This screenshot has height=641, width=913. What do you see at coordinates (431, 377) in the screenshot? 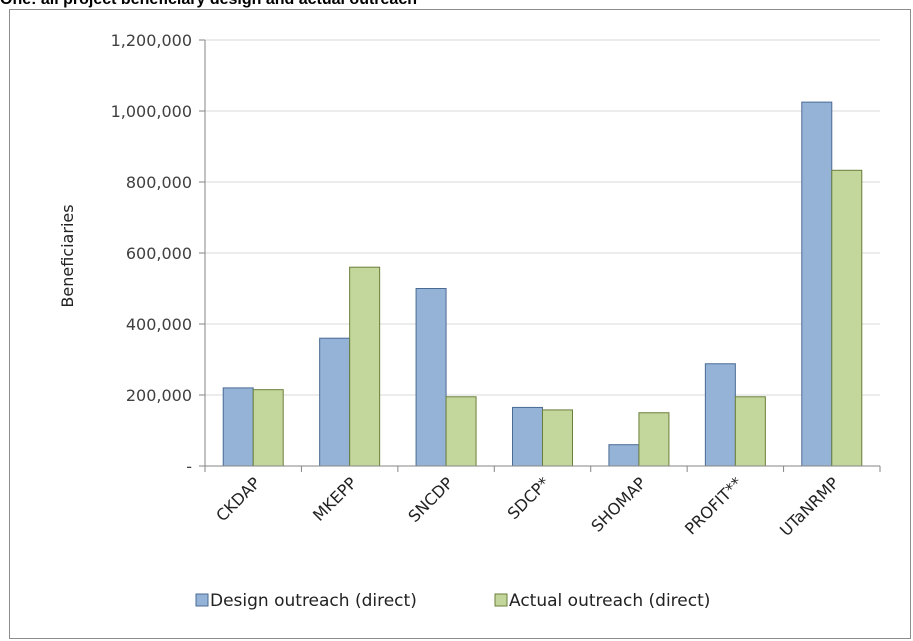
I see `bar-design-sncdp` at bounding box center [431, 377].